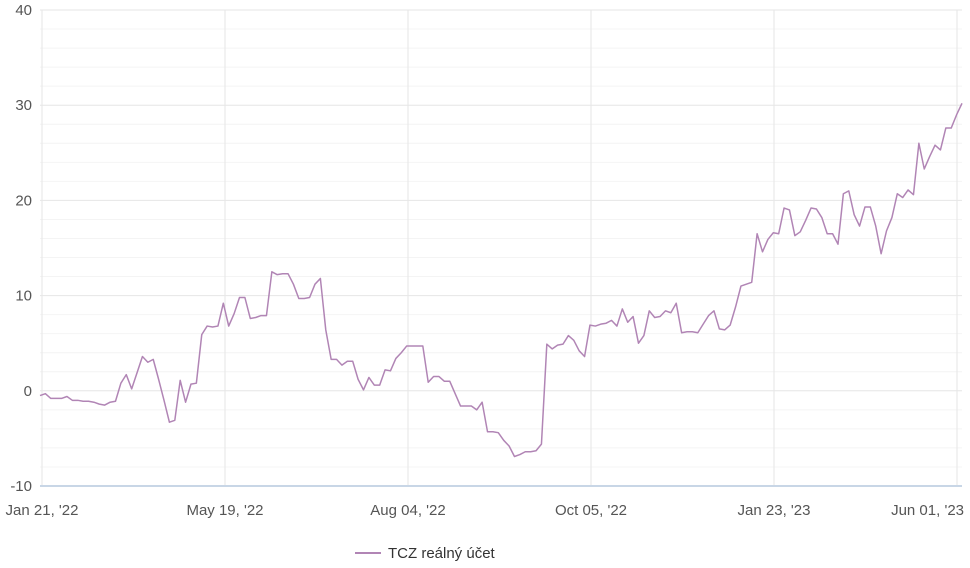  I want to click on y-tick-label: 30, so click(23, 105).